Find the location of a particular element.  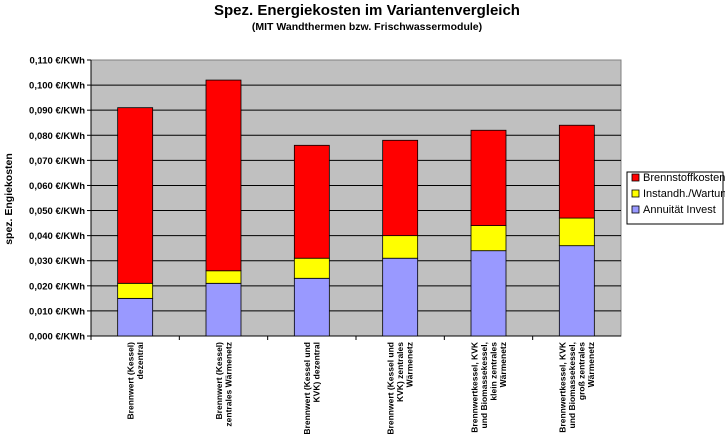

x-tick-label: Brennwert (Kessel) zentrales Wärmenetz is located at coordinates (224, 384).